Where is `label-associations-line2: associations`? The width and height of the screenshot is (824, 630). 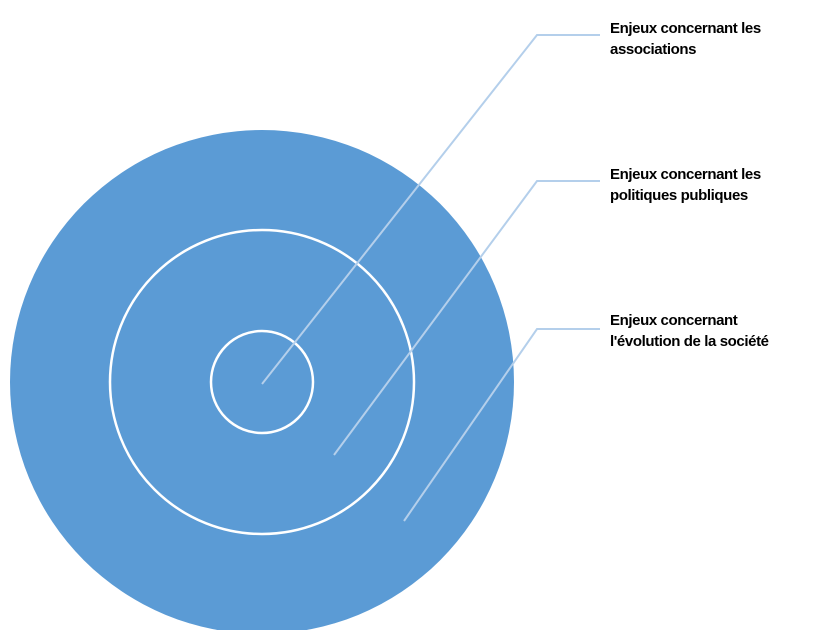 label-associations-line2: associations is located at coordinates (653, 49).